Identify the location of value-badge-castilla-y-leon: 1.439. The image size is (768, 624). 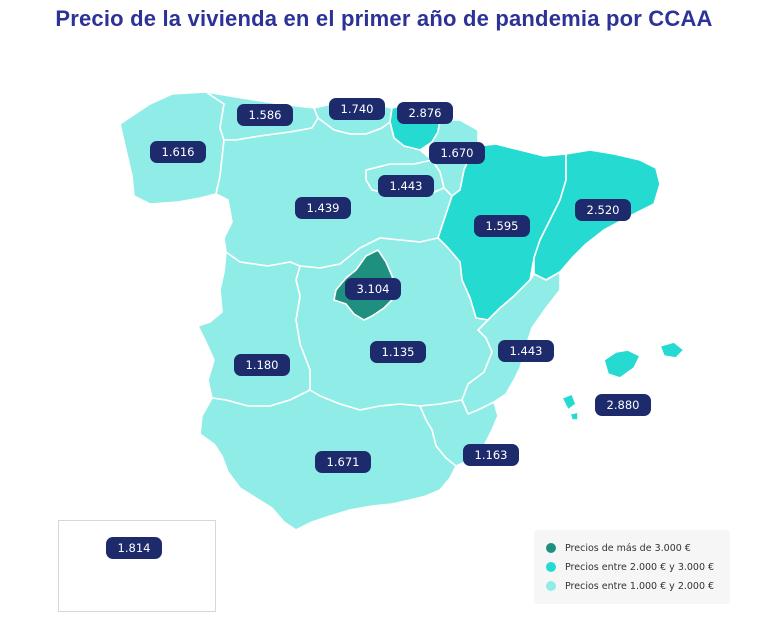
(323, 208).